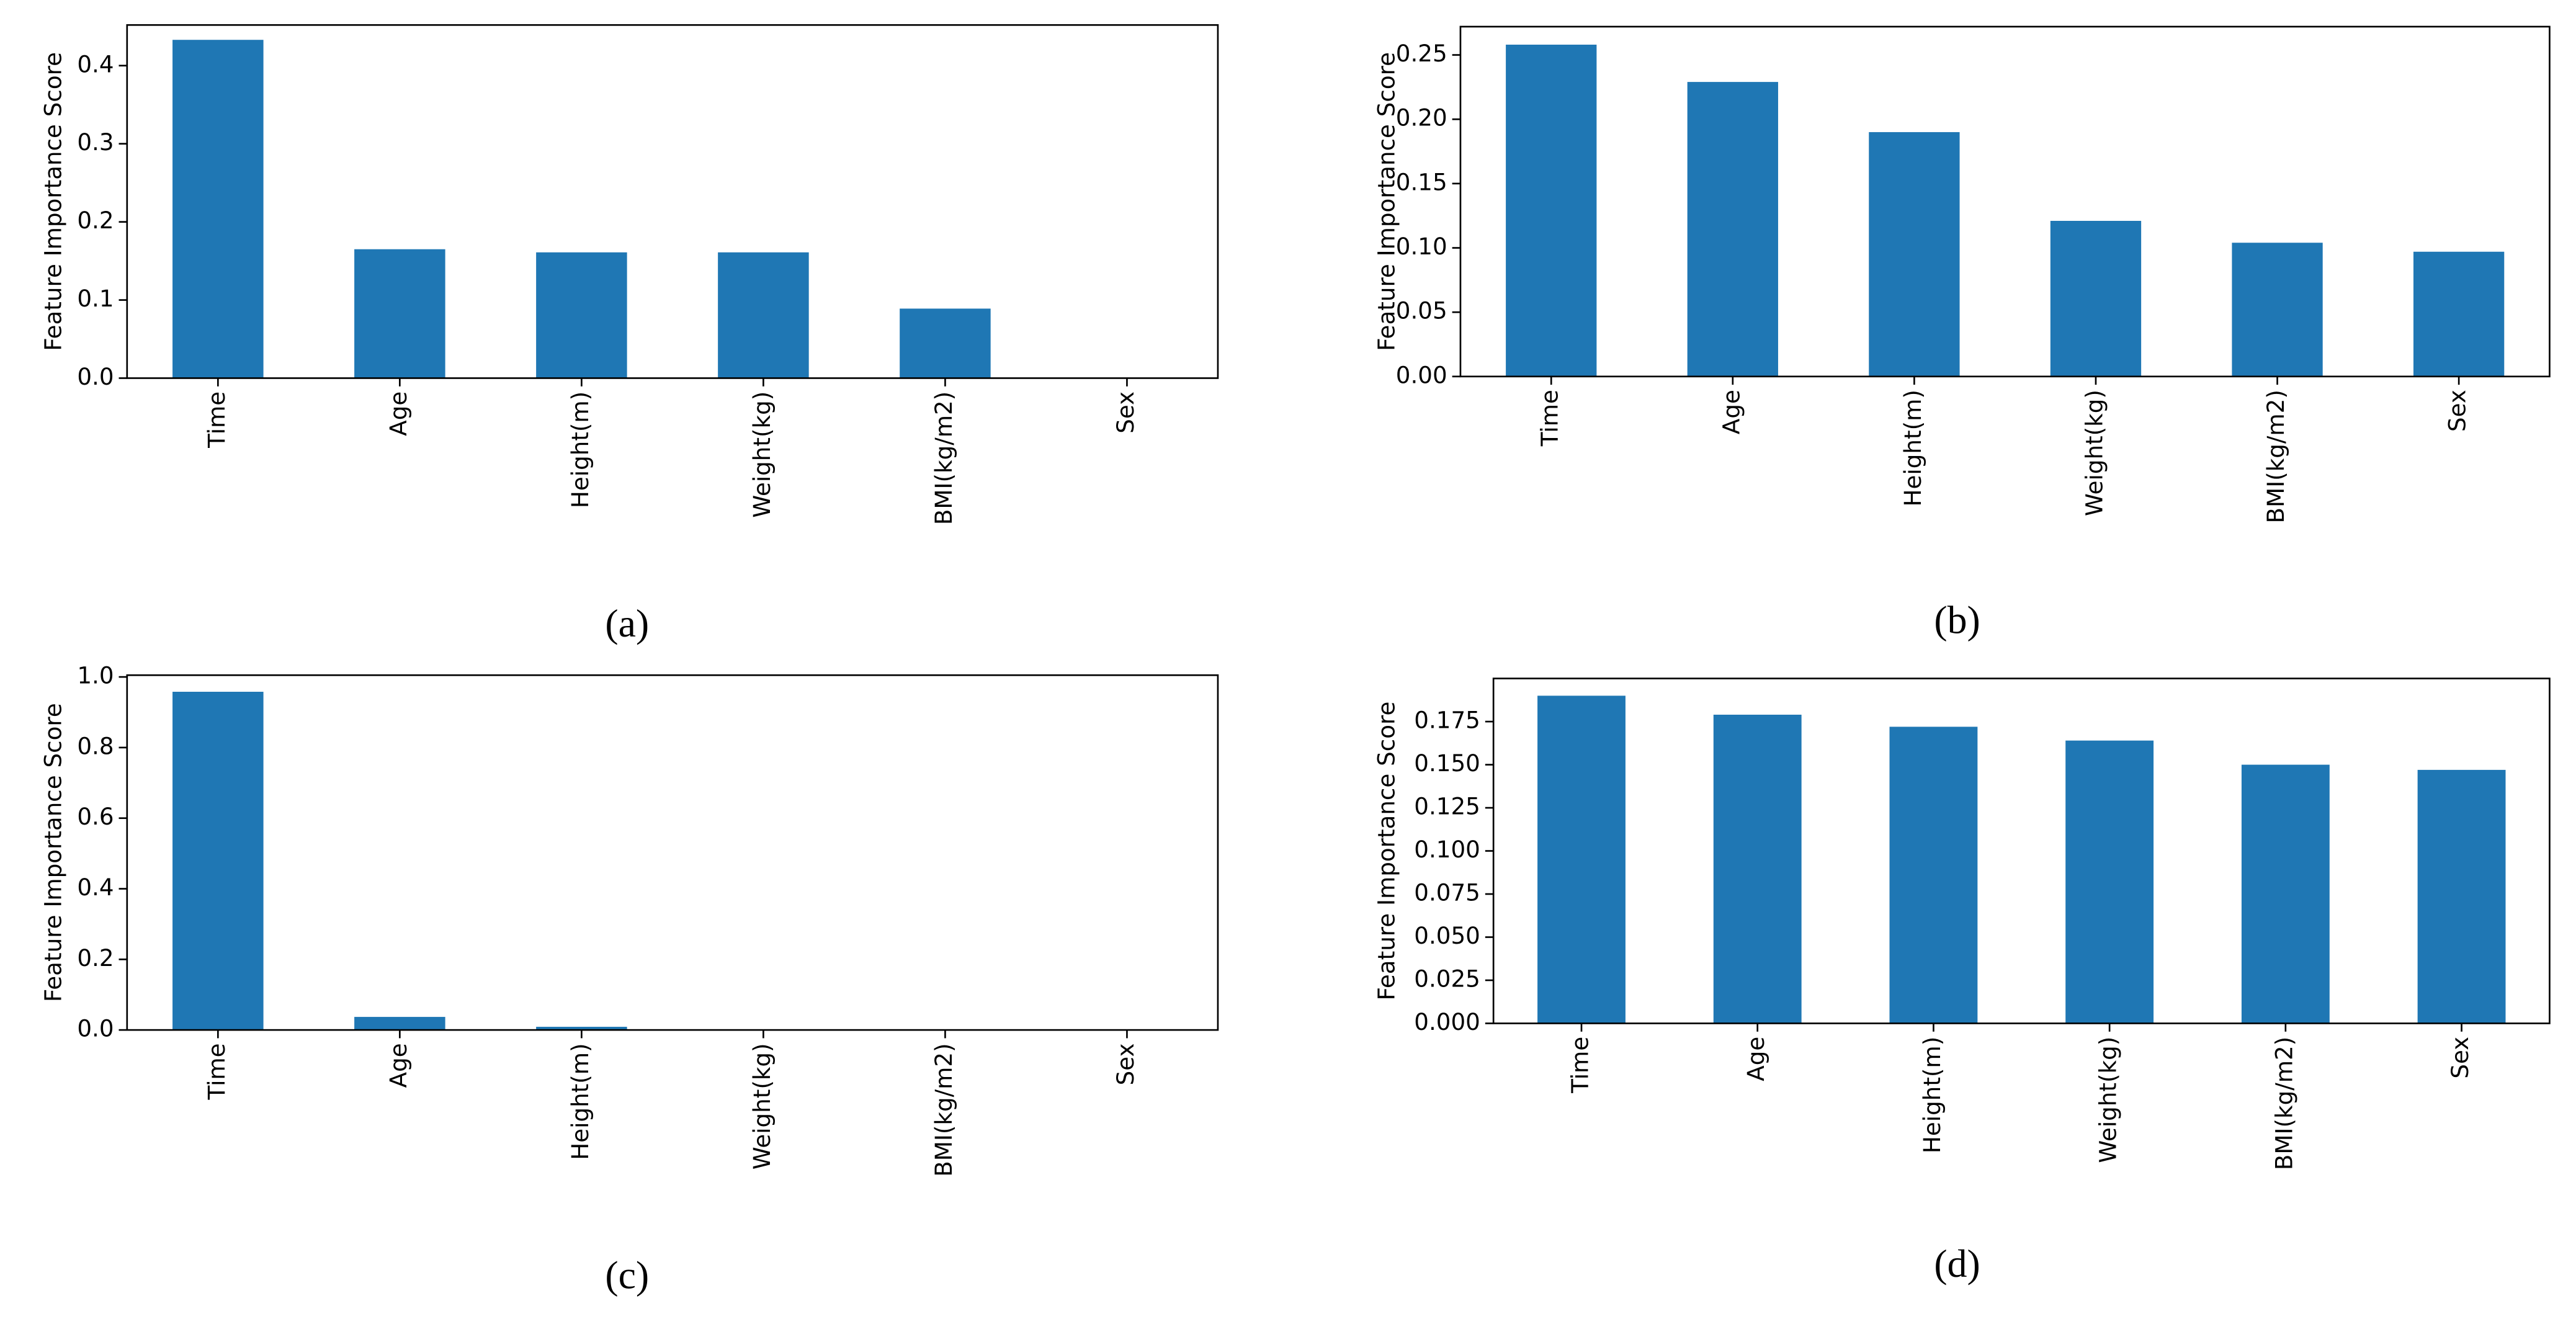  What do you see at coordinates (95, 675) in the screenshot?
I see `y-tick-label: 1.0` at bounding box center [95, 675].